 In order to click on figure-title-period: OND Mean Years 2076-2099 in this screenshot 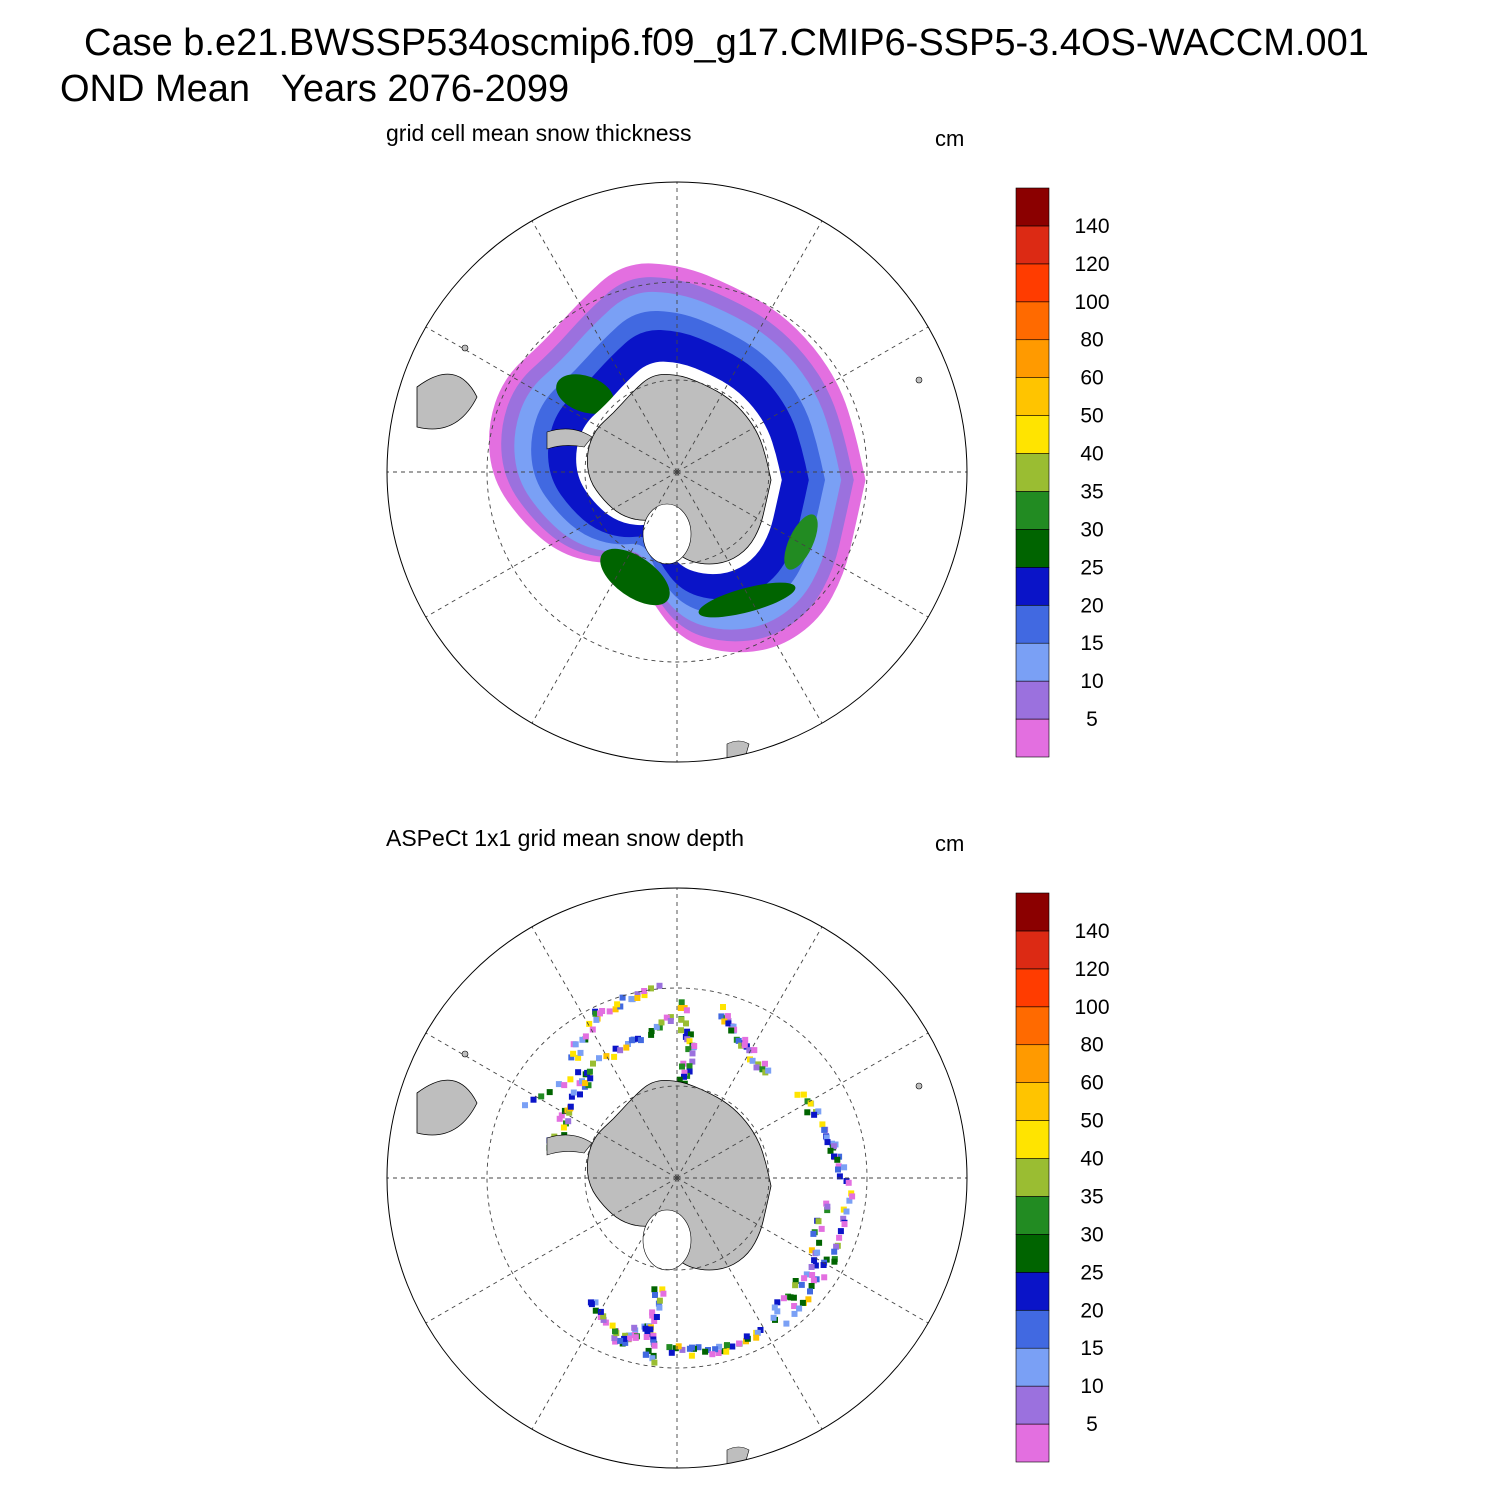, I will do `click(315, 89)`.